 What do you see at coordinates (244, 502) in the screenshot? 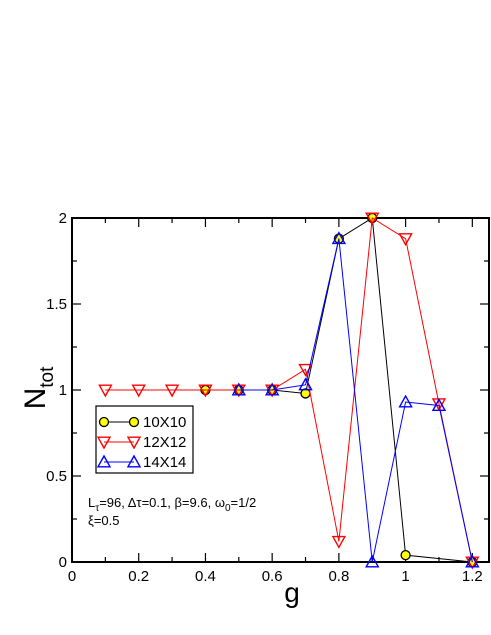
I see `annotation-omega-value: =1/2` at bounding box center [244, 502].